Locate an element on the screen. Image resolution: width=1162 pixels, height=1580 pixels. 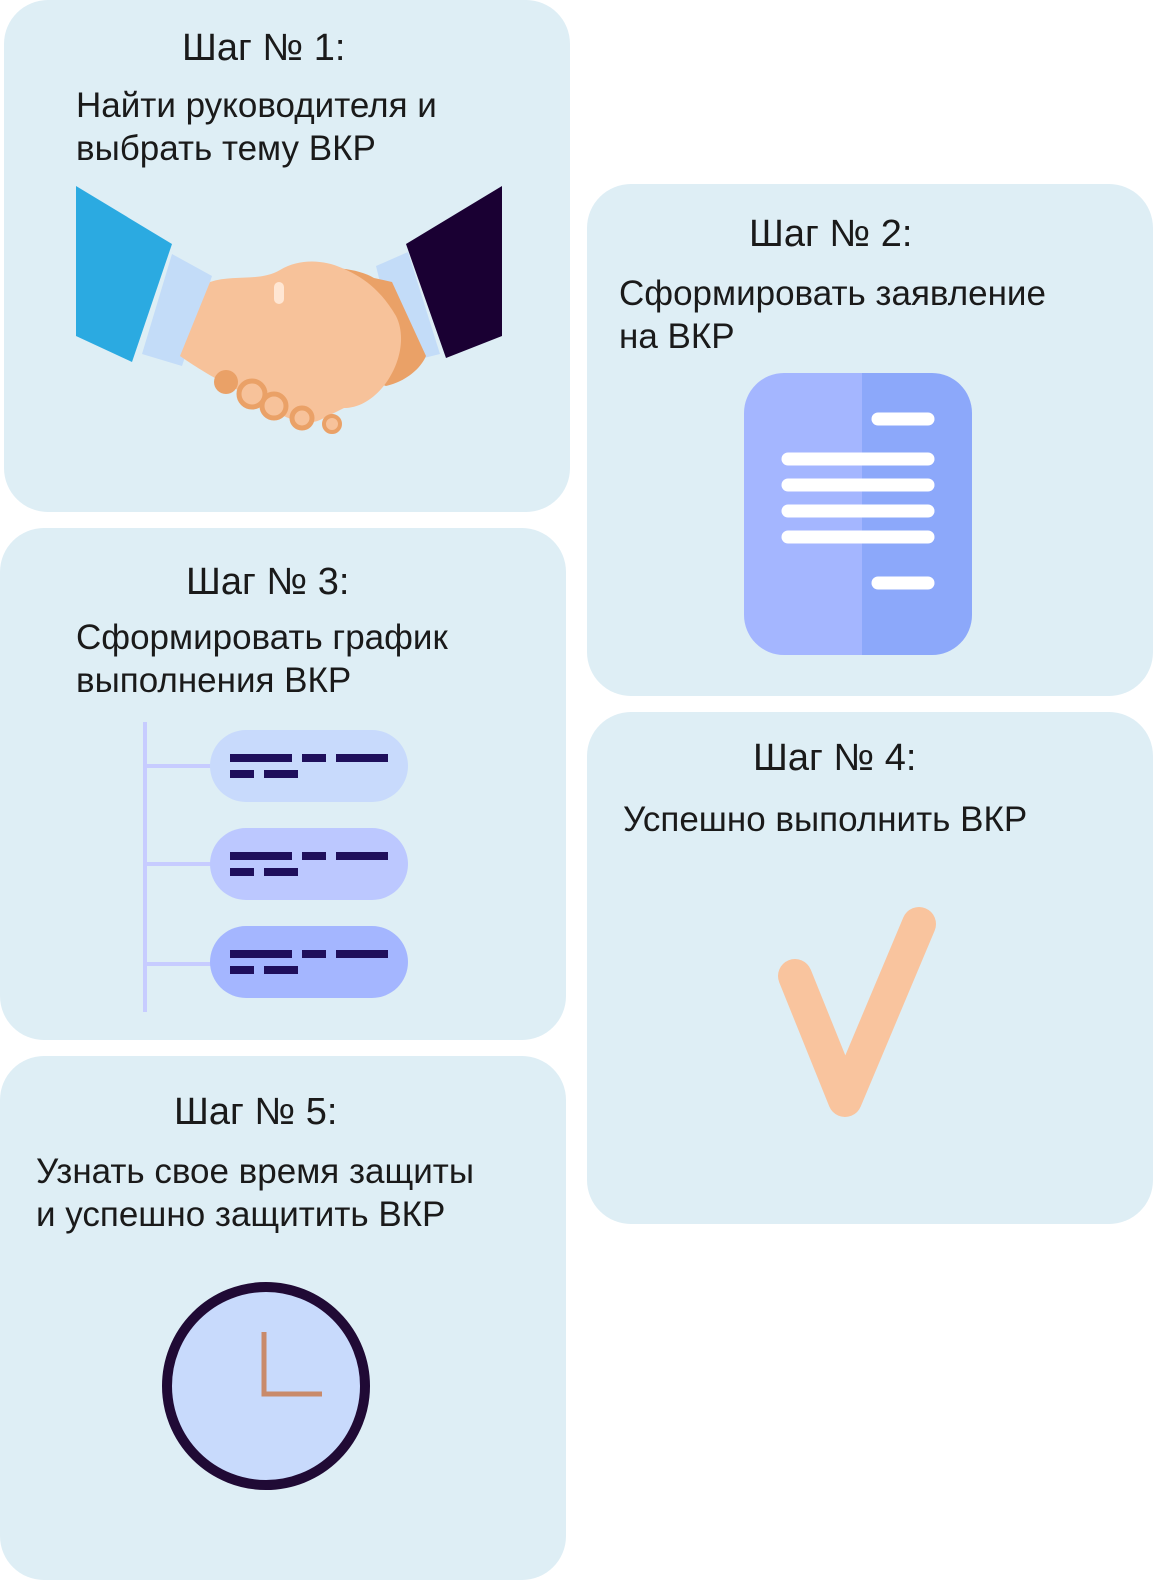
step-description: Найти руководителя и выбрать тему ВКР is located at coordinates (256, 127).